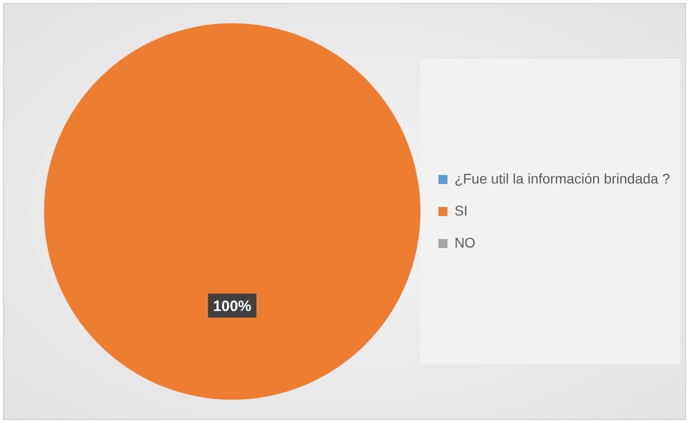 The height and width of the screenshot is (423, 689). What do you see at coordinates (232, 306) in the screenshot?
I see `data-label: 100%` at bounding box center [232, 306].